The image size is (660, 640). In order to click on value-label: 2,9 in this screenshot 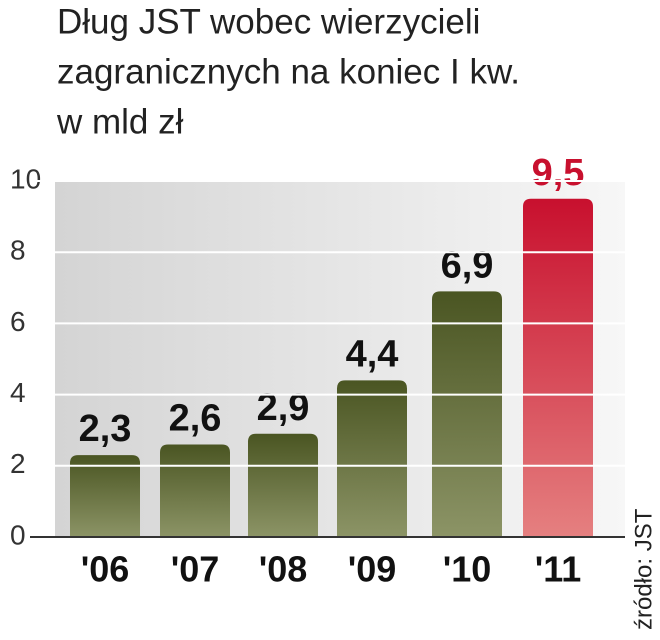, I will do `click(283, 408)`.